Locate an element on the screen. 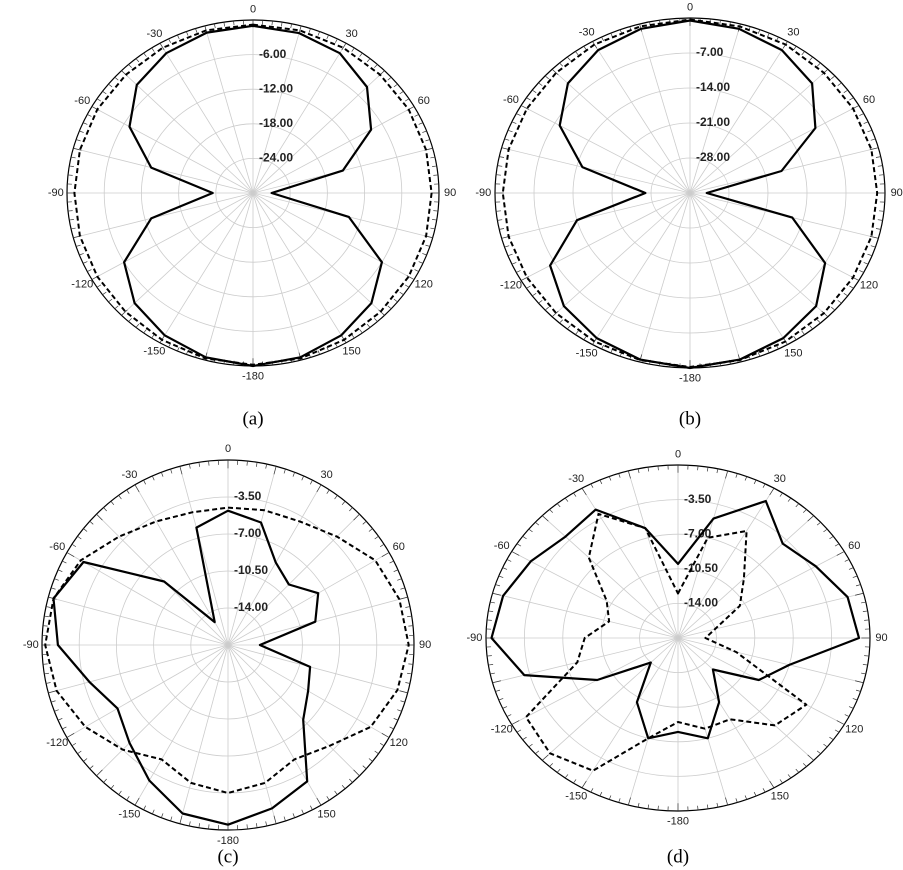 The width and height of the screenshot is (903, 870). theta-tick-label: -120 is located at coordinates (57, 743).